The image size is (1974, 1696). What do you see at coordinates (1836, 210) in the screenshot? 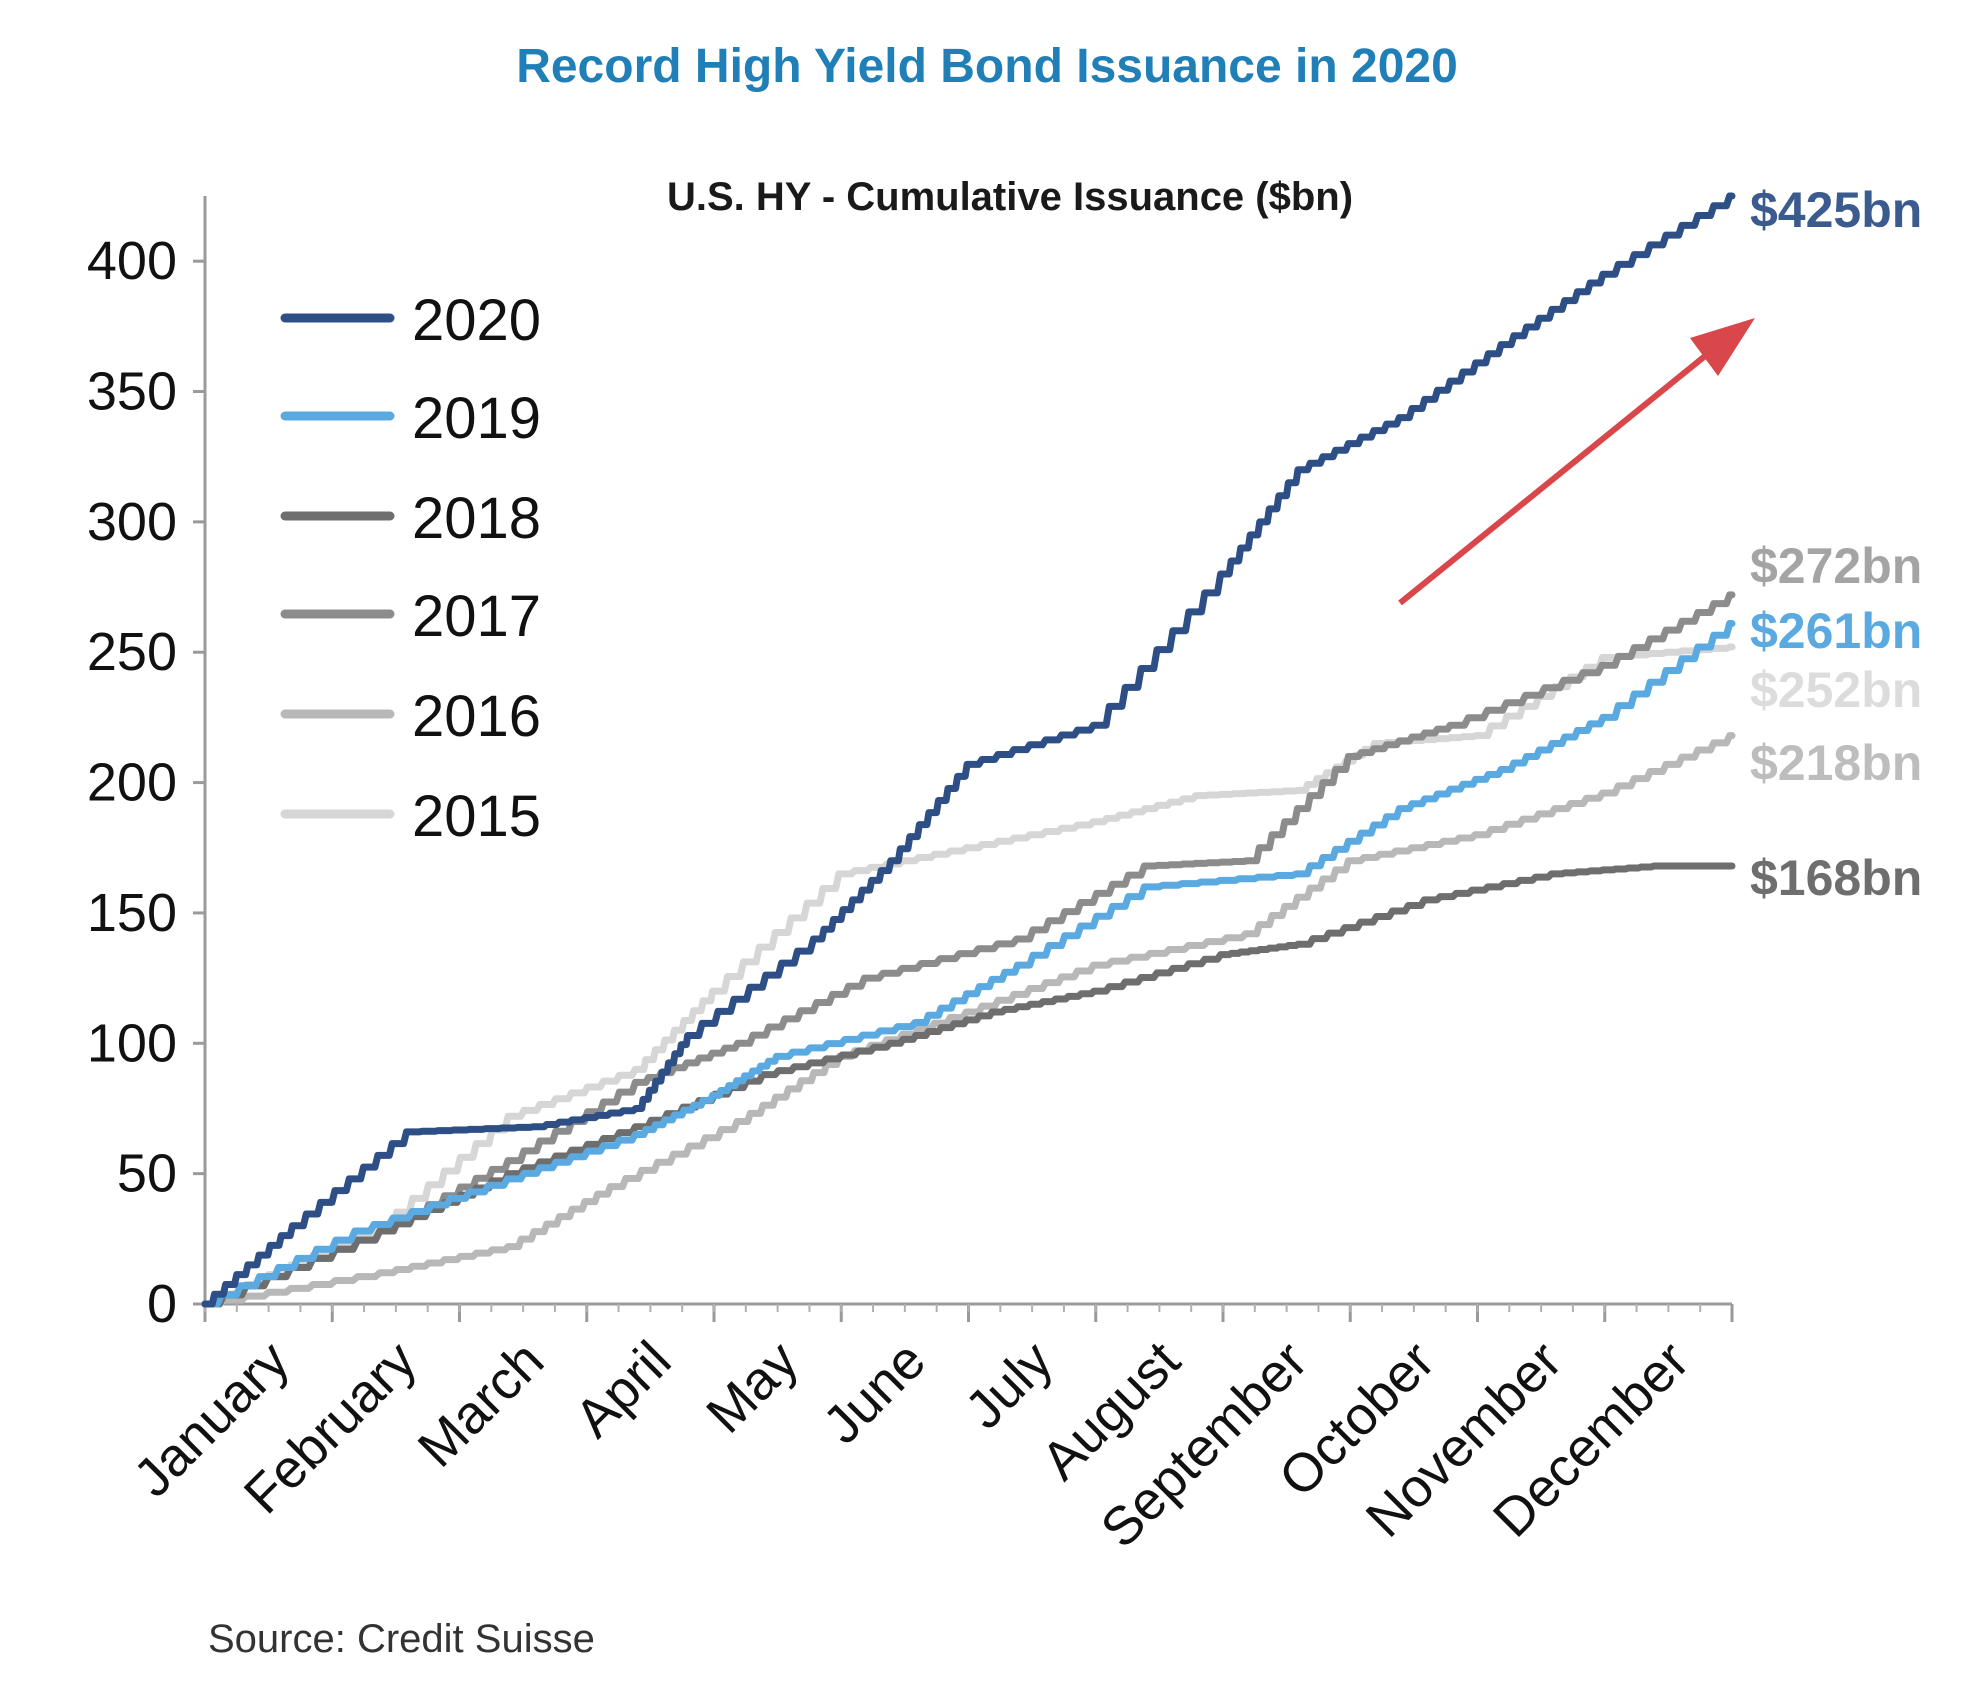
I see `end-label-2020: $425bn` at bounding box center [1836, 210].